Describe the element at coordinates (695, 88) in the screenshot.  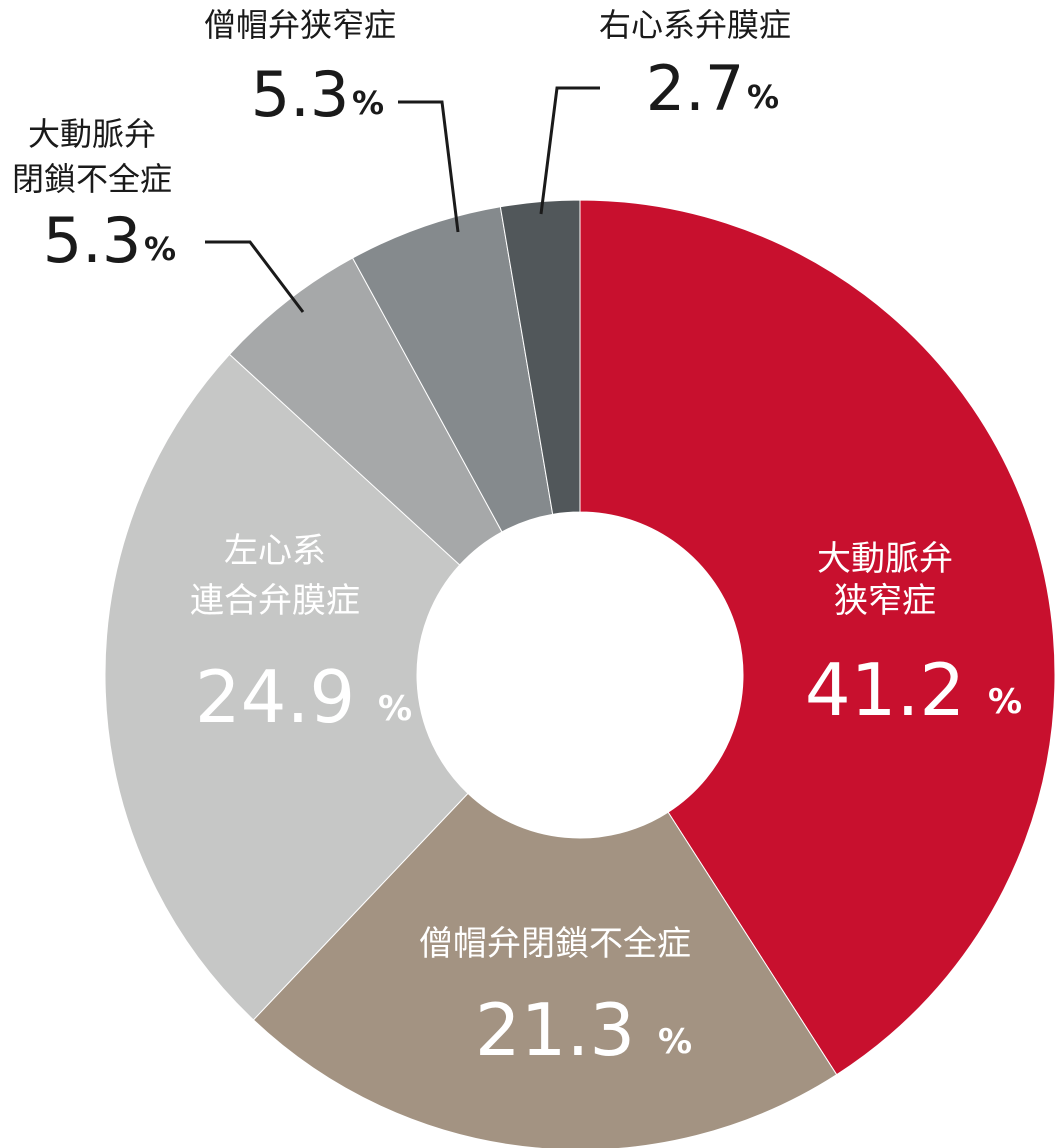
I see `slice-value-5: 2.7` at that location.